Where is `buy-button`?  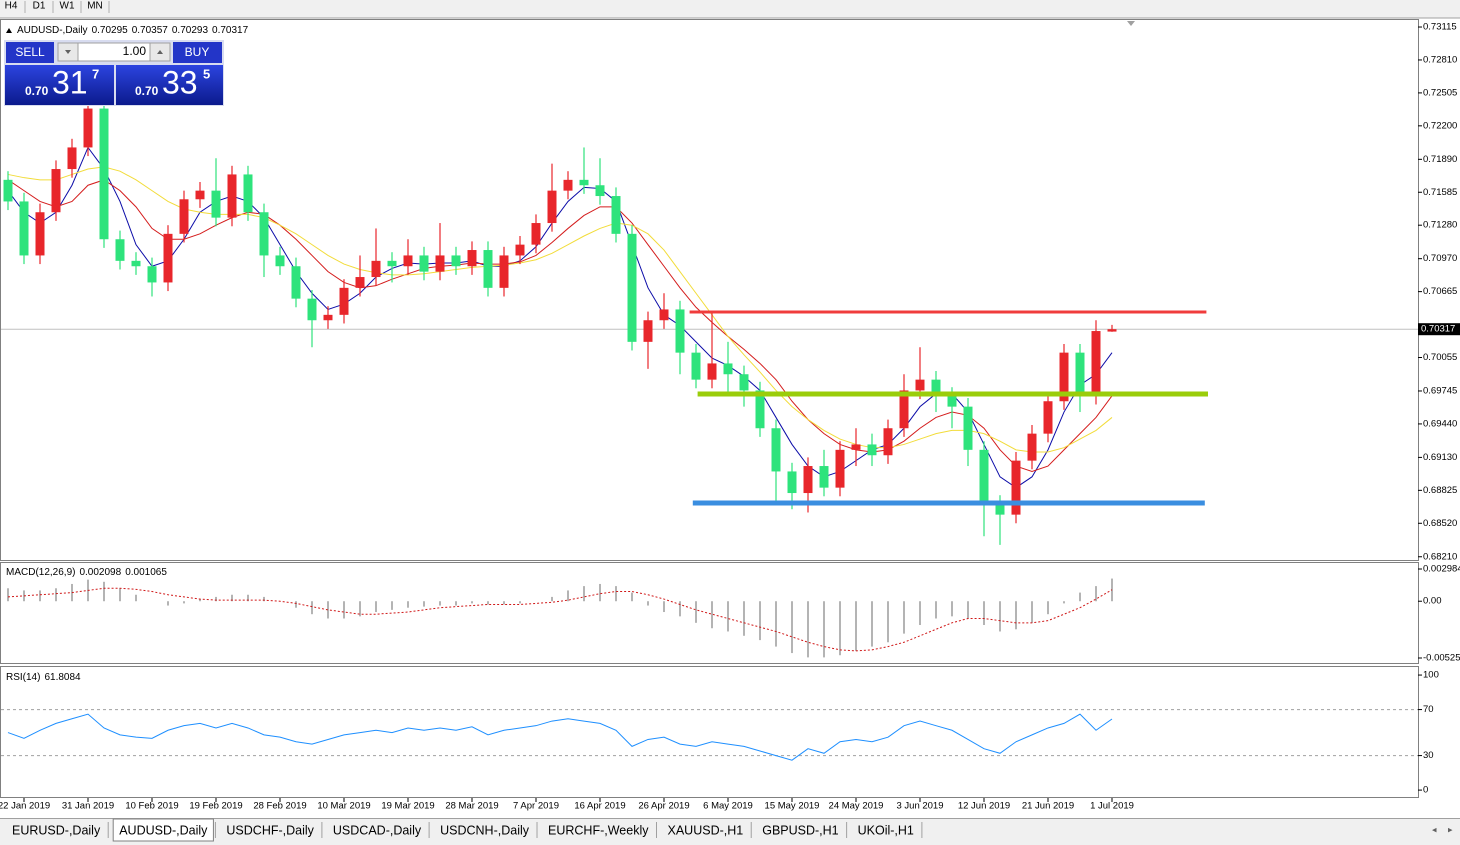
buy-button is located at coordinates (197, 52).